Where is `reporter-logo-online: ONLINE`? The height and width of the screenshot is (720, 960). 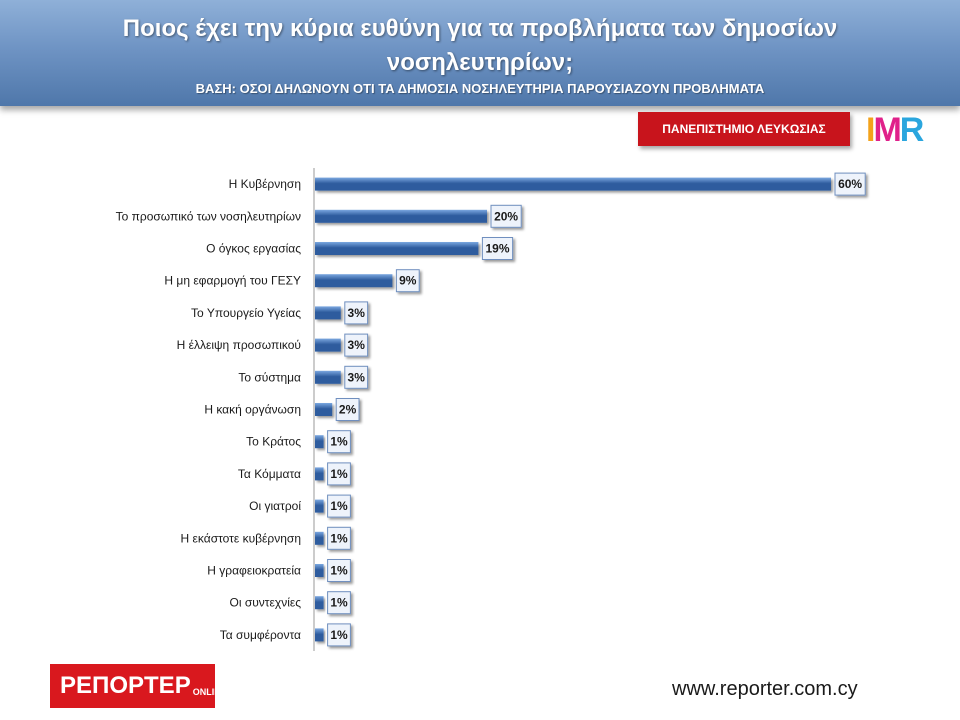
reporter-logo-online: ONLINE is located at coordinates (209, 692).